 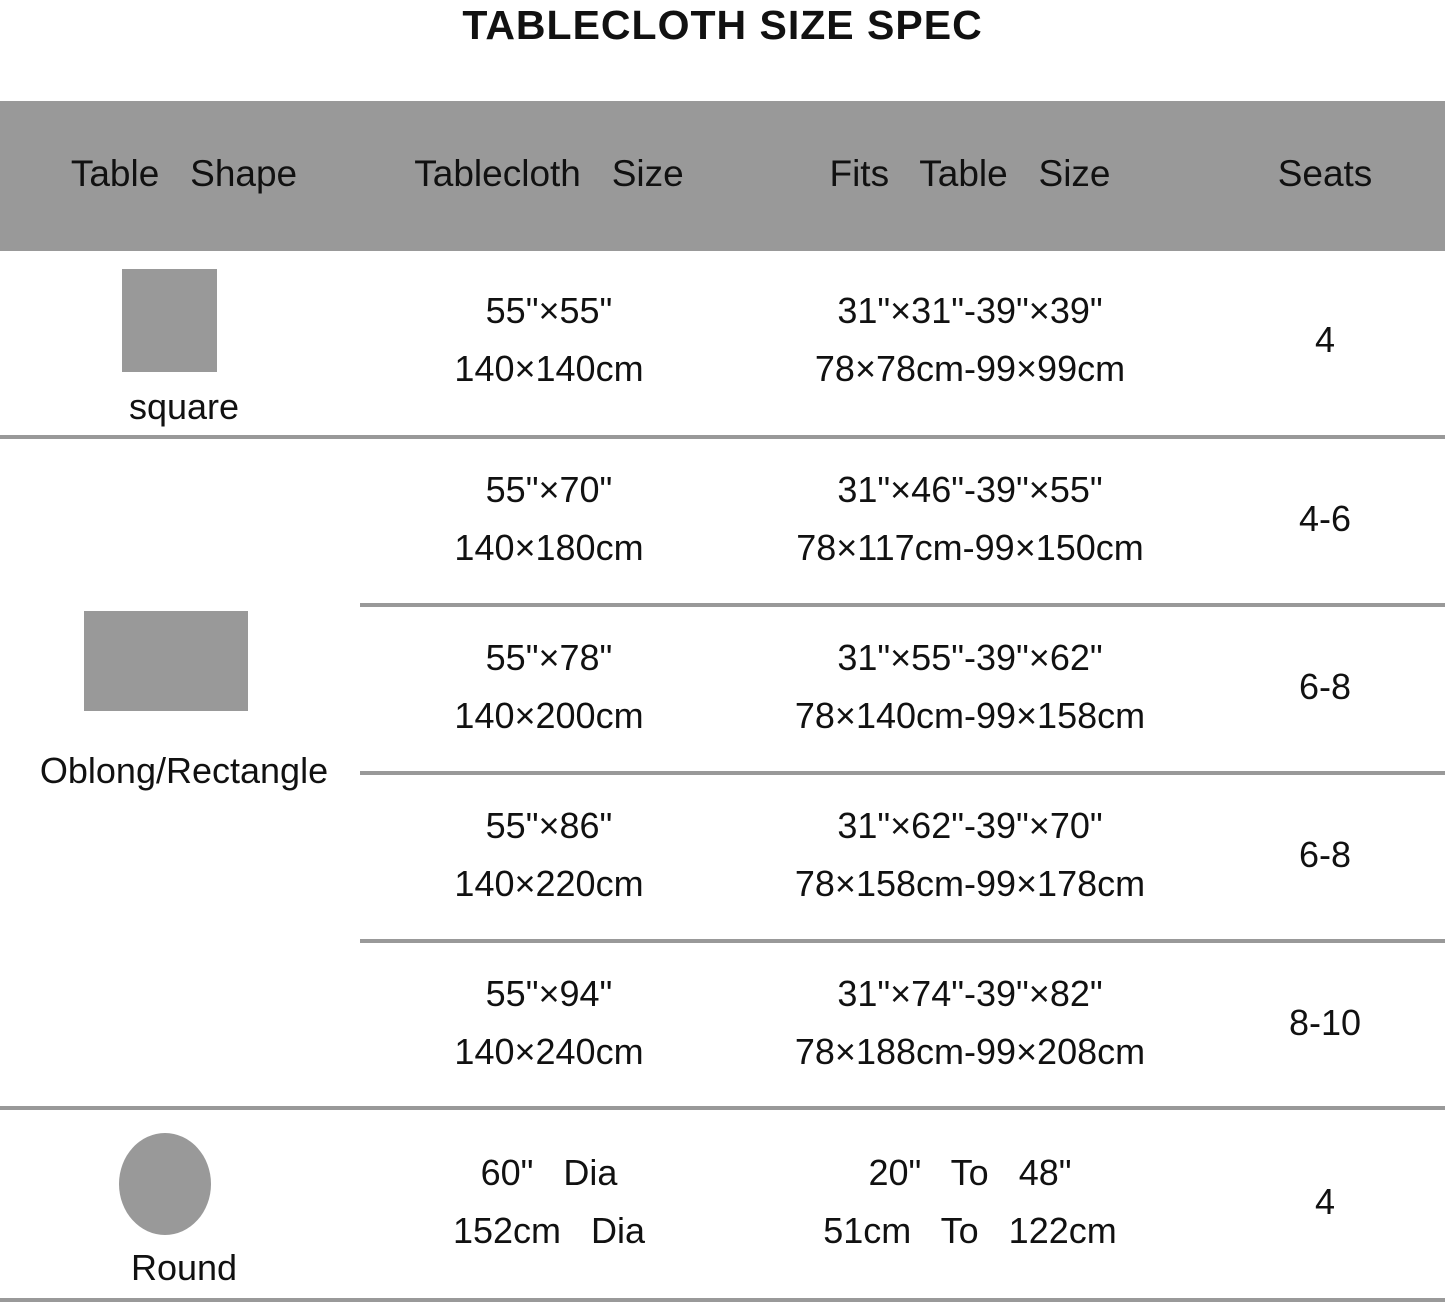 What do you see at coordinates (970, 310) in the screenshot?
I see `fits-size-in: 31"×31"-39"×39"` at bounding box center [970, 310].